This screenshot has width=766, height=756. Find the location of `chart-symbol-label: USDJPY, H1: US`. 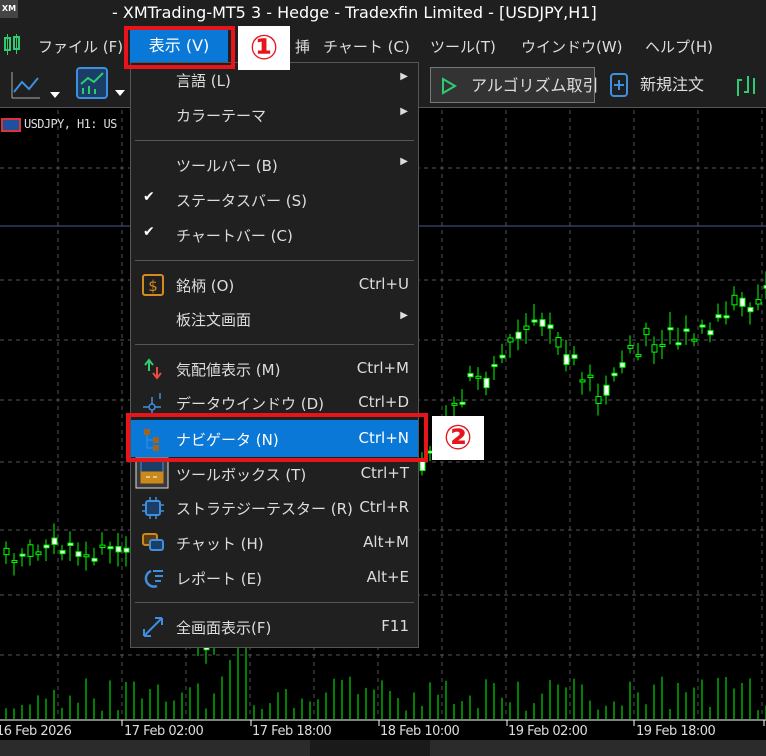

chart-symbol-label: USDJPY, H1: US is located at coordinates (58, 124).